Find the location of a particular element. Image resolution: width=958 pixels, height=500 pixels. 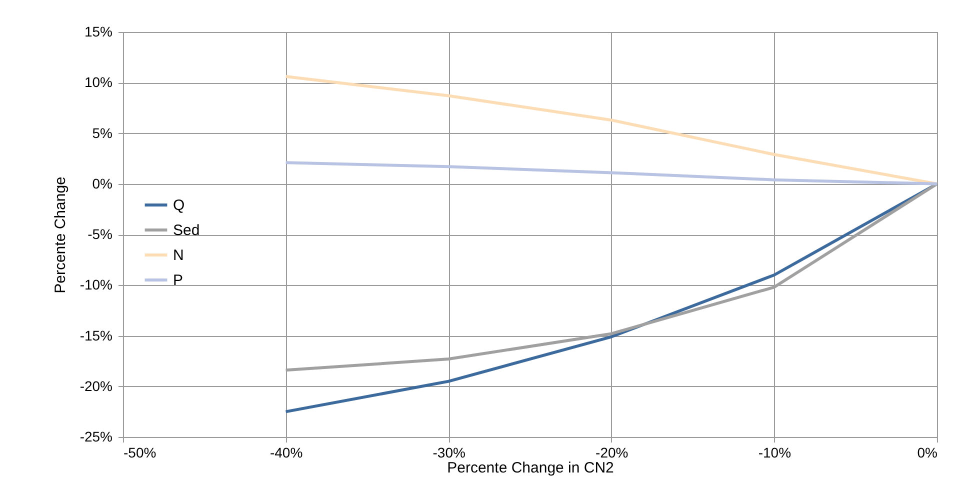

legend-label: P is located at coordinates (178, 280).